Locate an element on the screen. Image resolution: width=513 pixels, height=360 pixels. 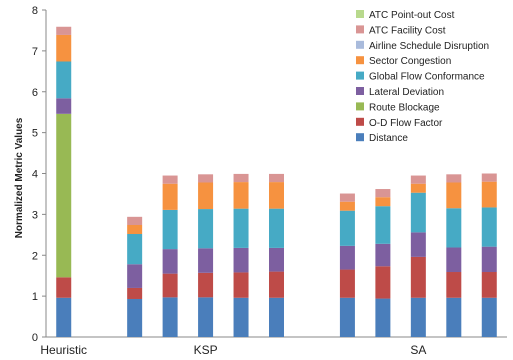
x-category-label: KSP is located at coordinates (206, 350).